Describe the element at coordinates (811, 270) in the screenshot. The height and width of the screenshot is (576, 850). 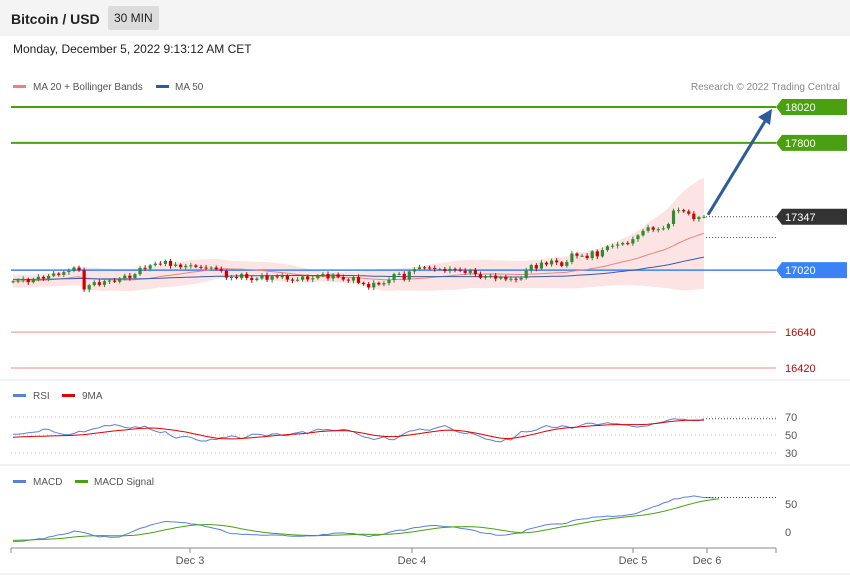
I see `pivot-label-tag` at that location.